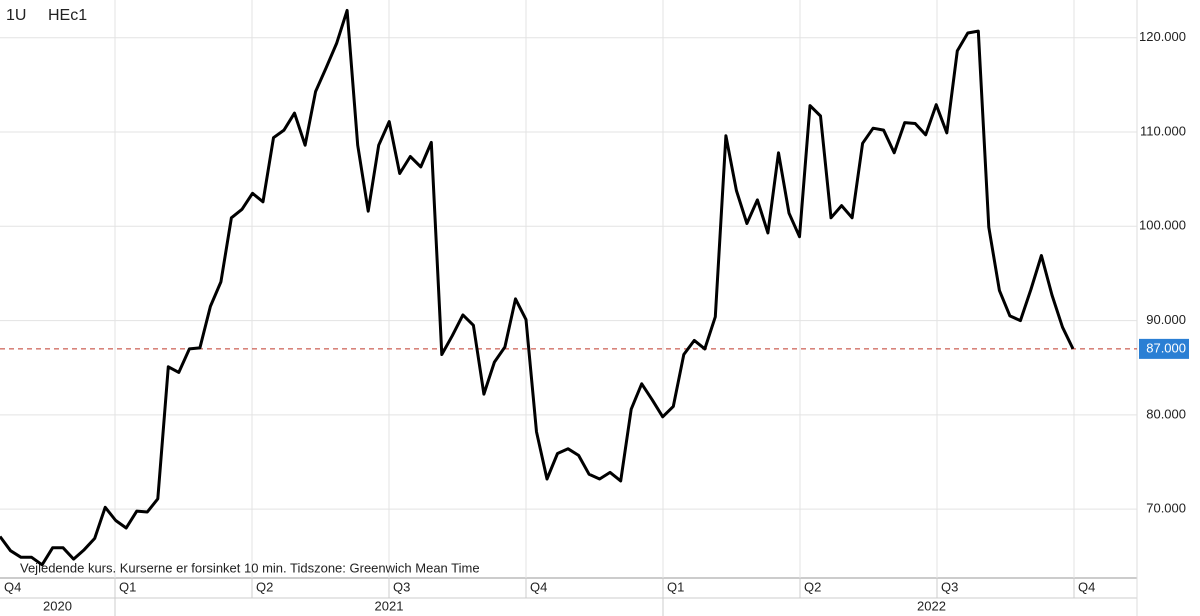  I want to click on chart-interval: 1U, so click(16, 15).